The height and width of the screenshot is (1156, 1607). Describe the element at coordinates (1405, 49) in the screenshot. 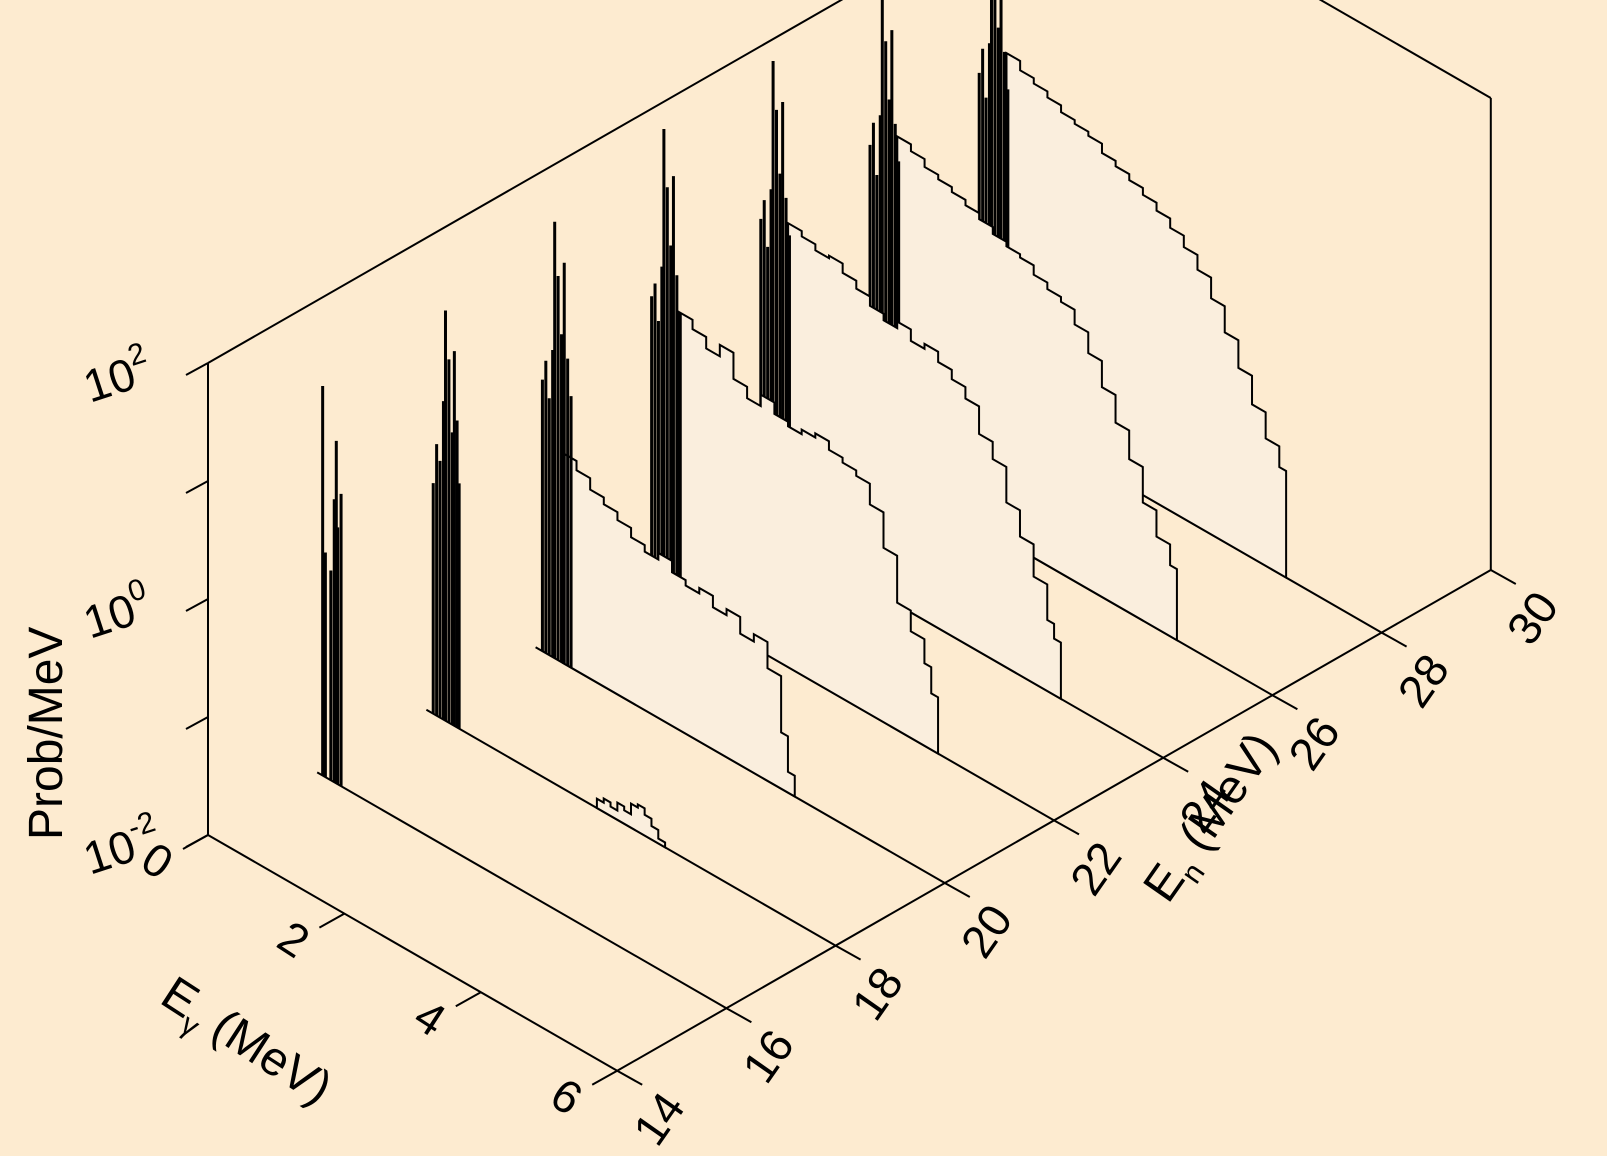

I see `right-top-edge` at that location.